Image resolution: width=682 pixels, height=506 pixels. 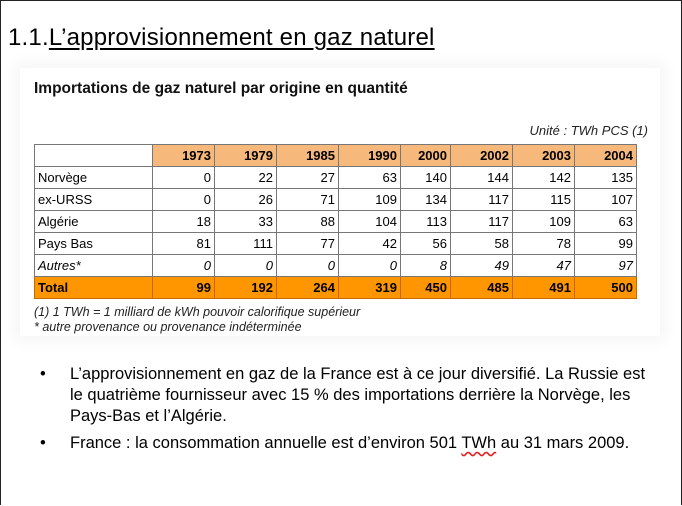 I want to click on row-label: Total, so click(x=93, y=287).